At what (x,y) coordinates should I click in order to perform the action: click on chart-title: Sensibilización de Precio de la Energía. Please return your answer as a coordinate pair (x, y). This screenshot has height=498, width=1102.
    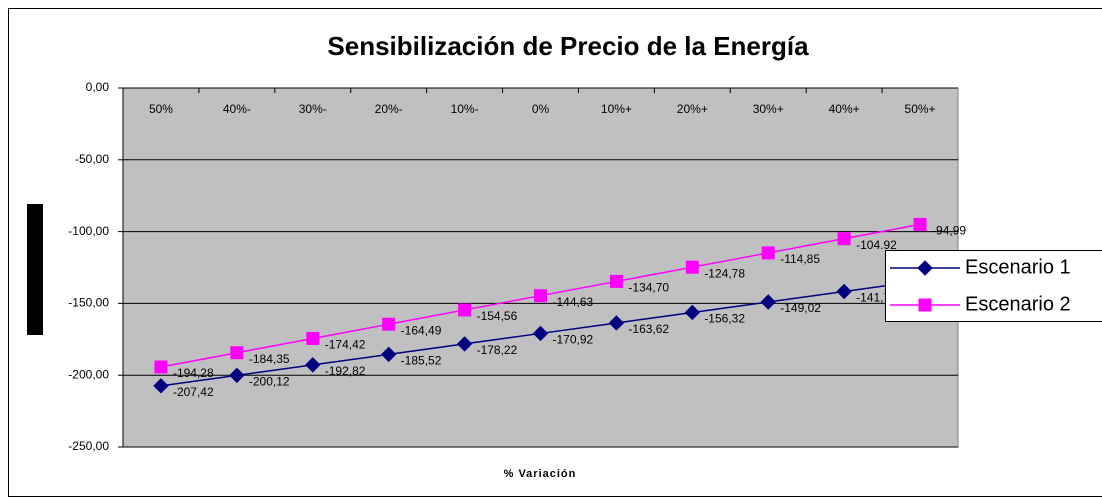
    Looking at the image, I should click on (568, 46).